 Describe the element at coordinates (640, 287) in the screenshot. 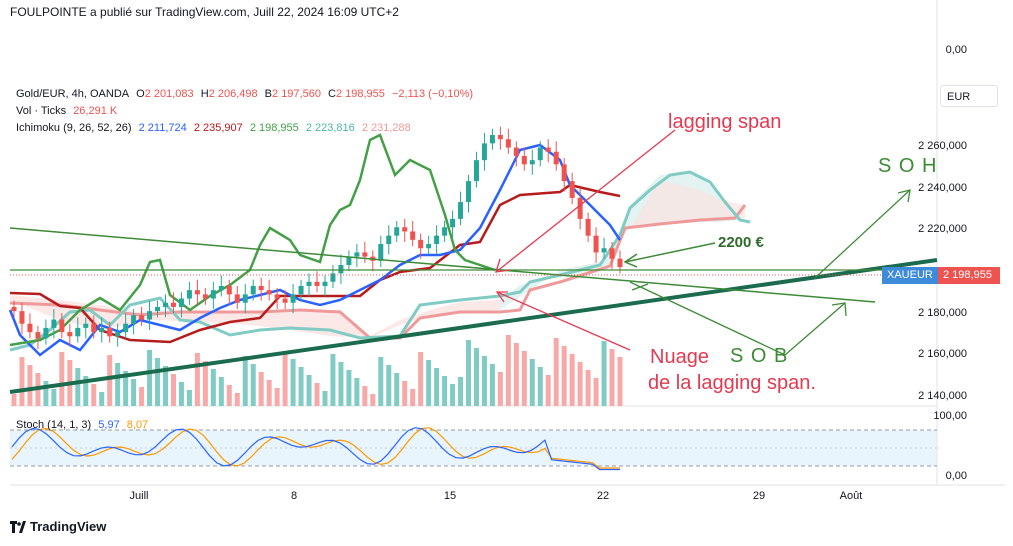

I see `sob-pointer` at that location.